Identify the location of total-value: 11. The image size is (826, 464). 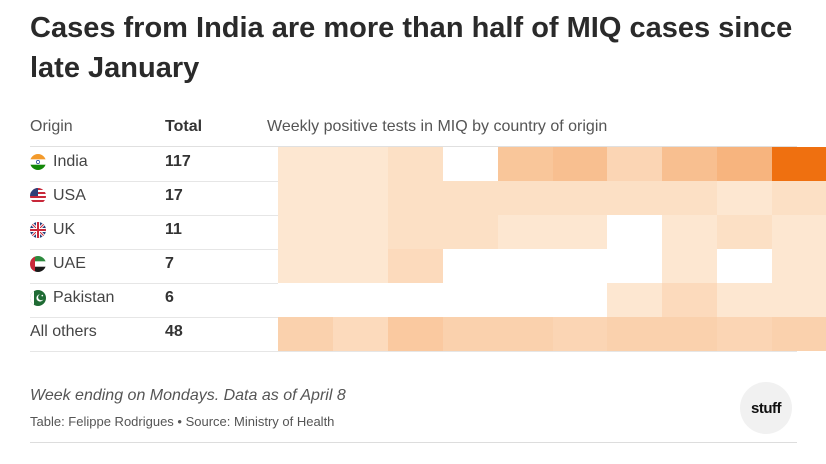
(173, 229).